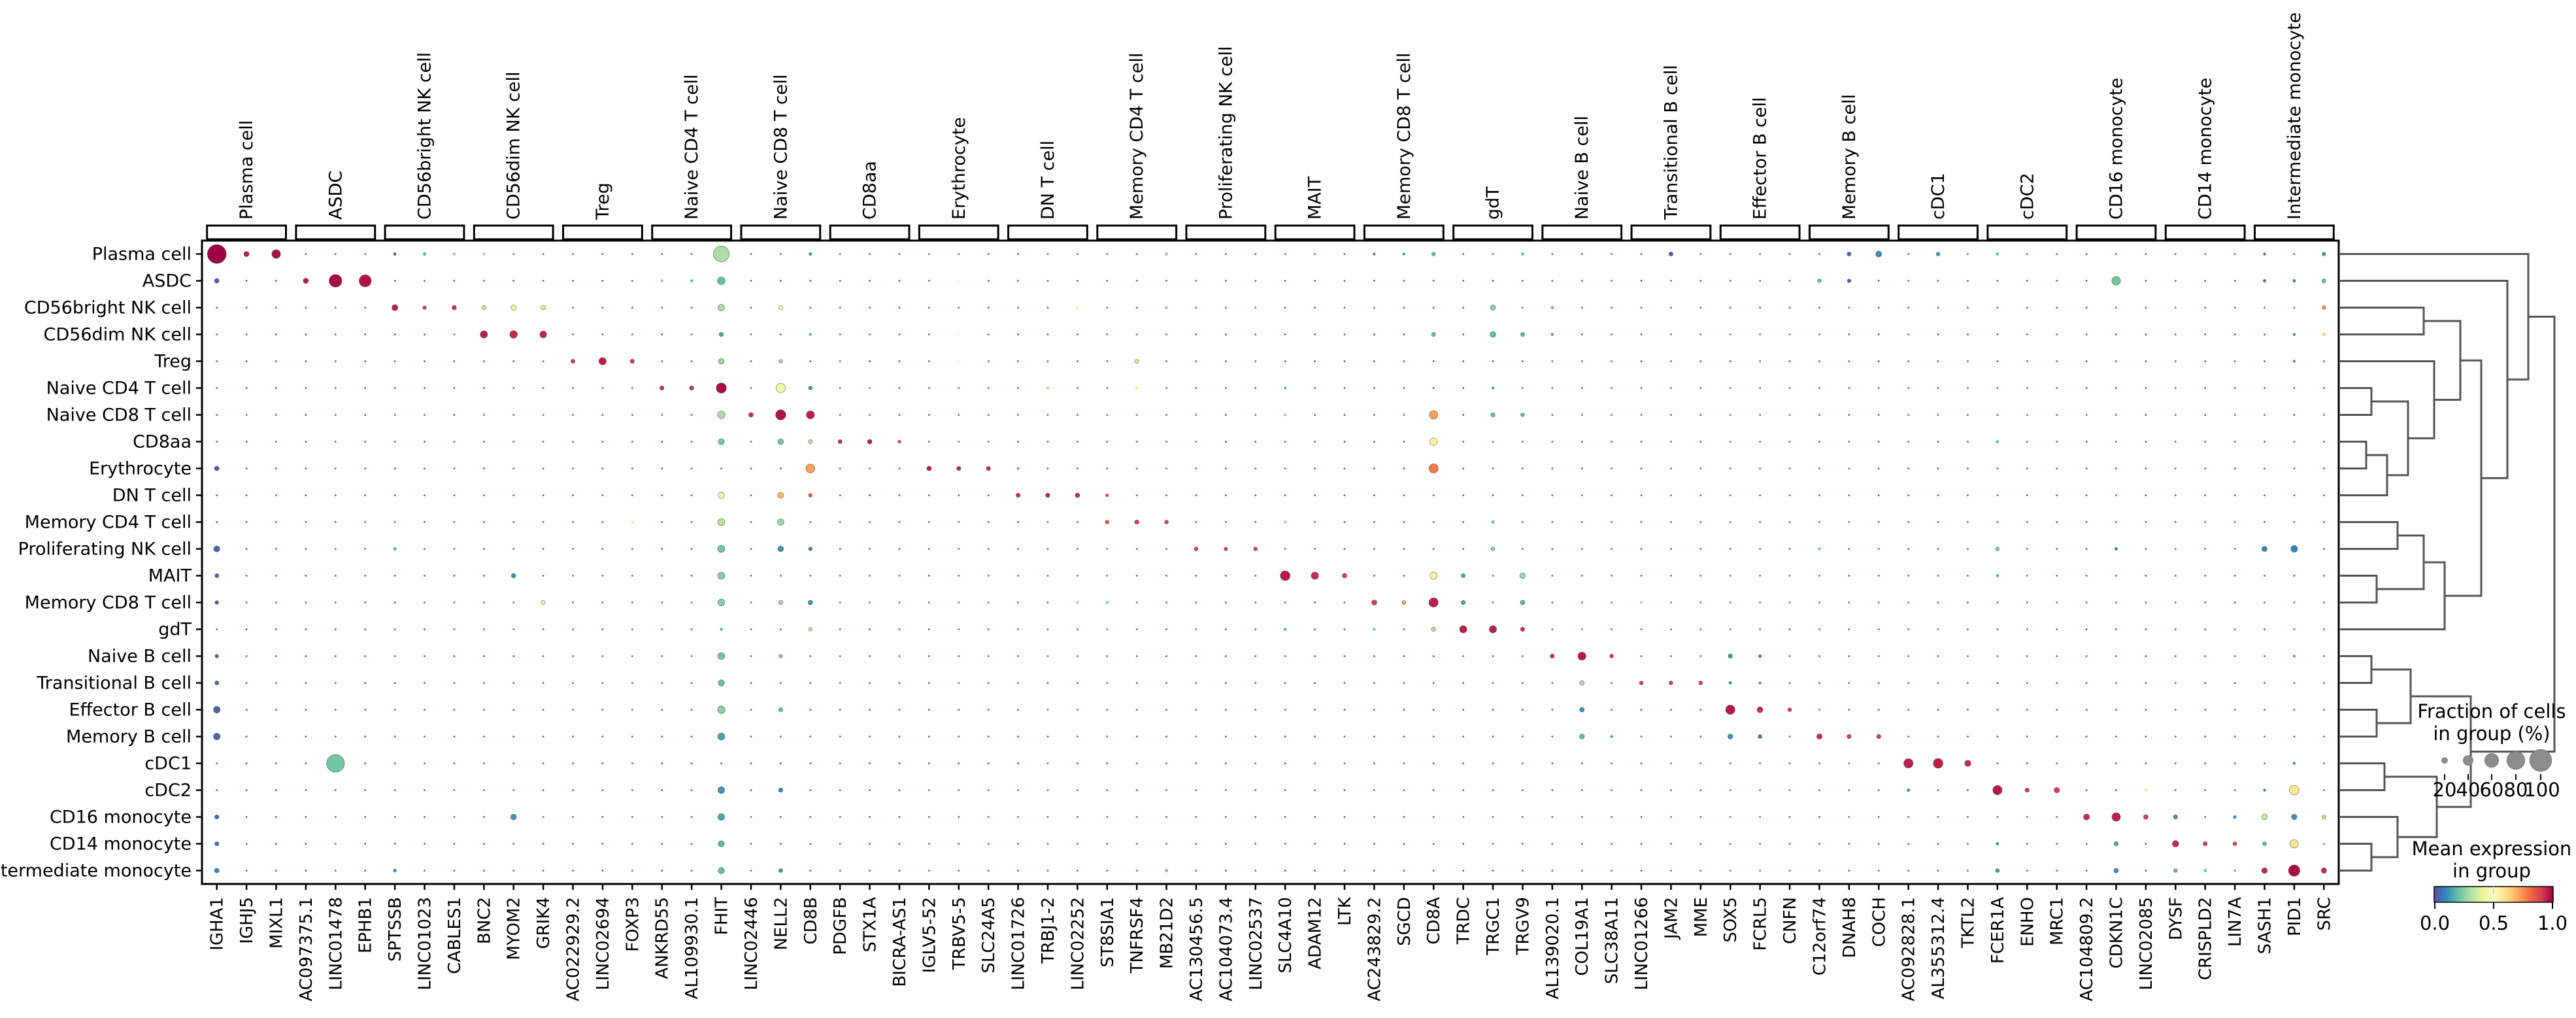 This screenshot has height=1018, width=2576. Describe the element at coordinates (1879, 922) in the screenshot. I see `gene-label-coch: COCH` at that location.